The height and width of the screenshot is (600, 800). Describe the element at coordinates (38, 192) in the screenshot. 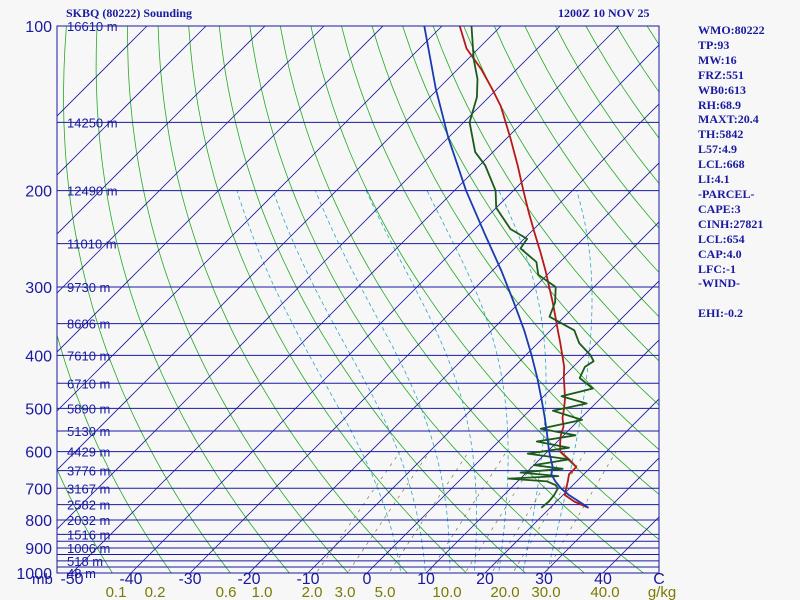

I see `pressure-tick-label: 200` at that location.